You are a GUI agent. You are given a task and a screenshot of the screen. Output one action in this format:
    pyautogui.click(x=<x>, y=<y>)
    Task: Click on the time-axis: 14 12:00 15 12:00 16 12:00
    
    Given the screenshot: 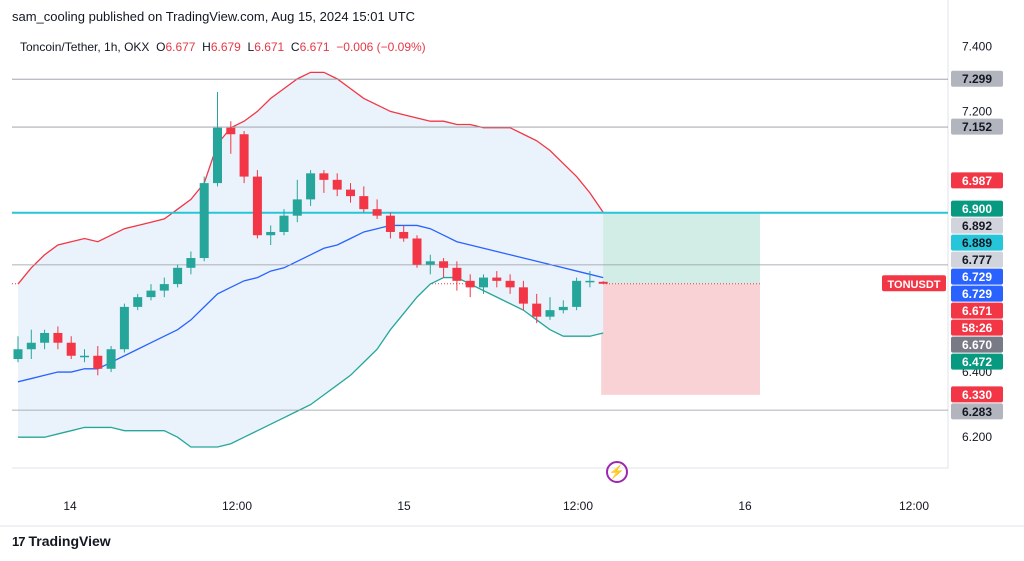 What is the action you would take?
    pyautogui.click(x=496, y=506)
    